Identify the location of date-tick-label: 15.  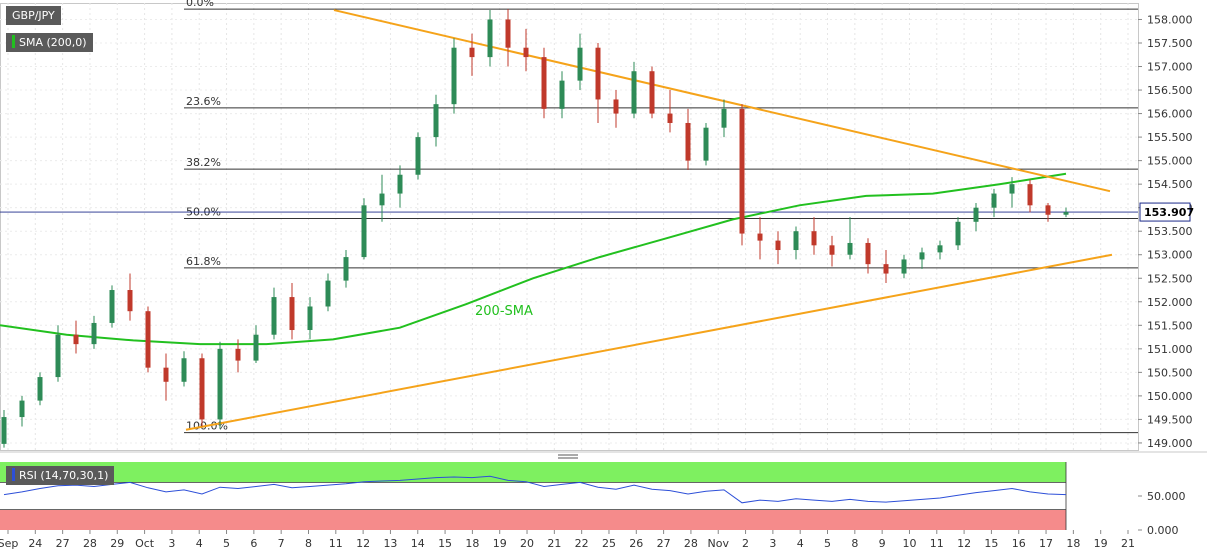
(991, 543).